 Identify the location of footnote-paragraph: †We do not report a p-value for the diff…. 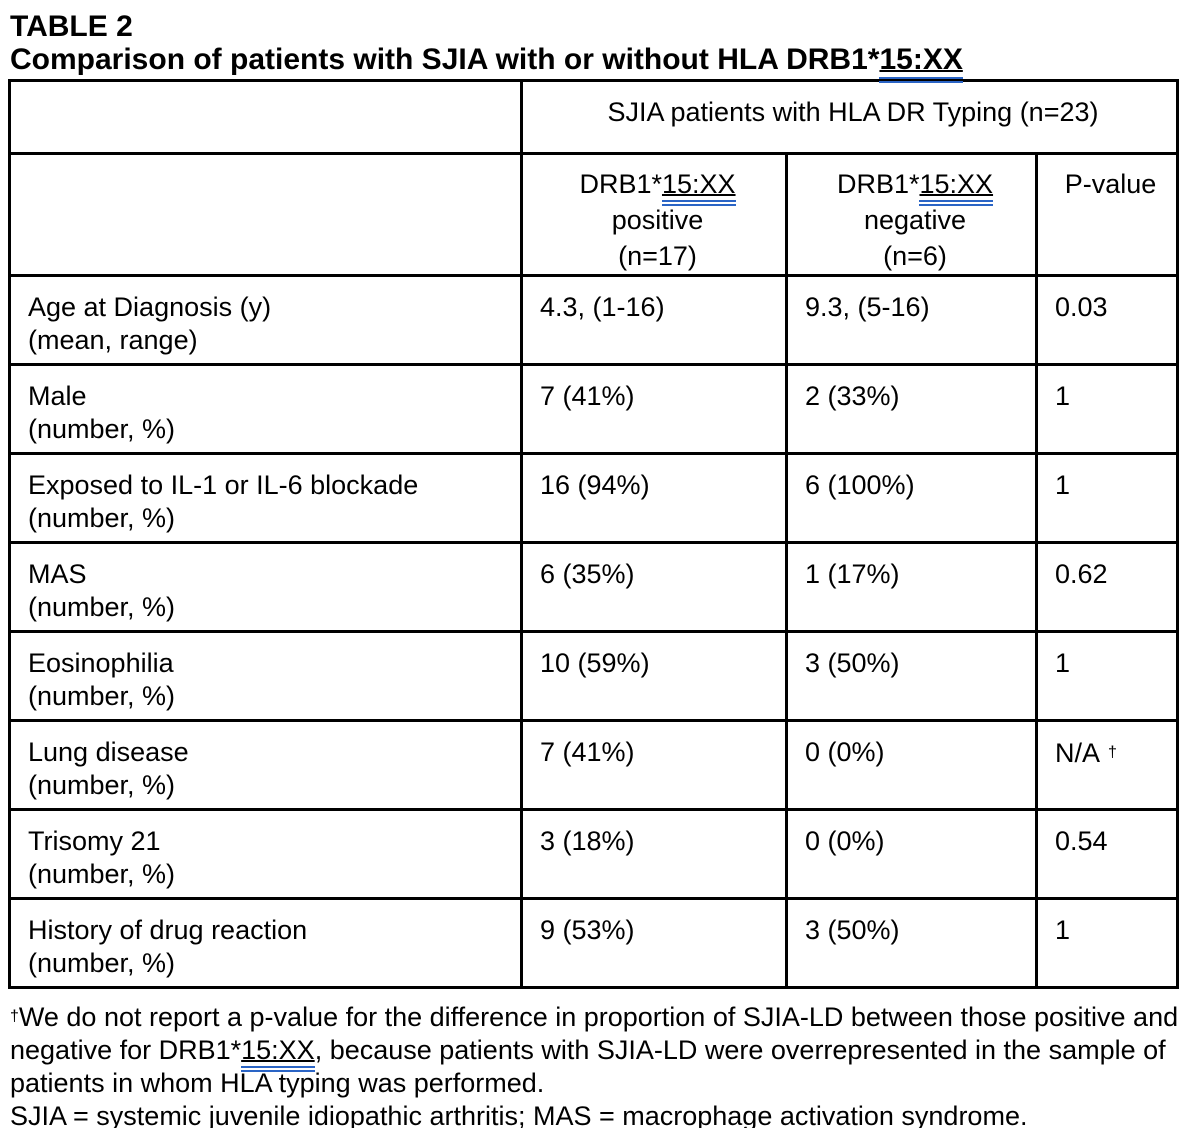
(595, 1050).